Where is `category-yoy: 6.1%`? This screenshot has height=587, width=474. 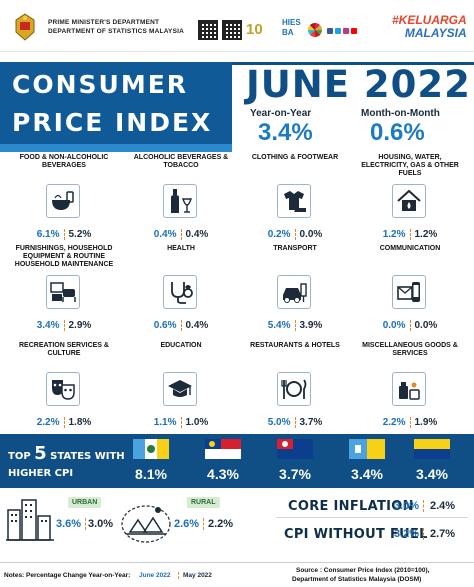 category-yoy: 6.1% is located at coordinates (51, 234).